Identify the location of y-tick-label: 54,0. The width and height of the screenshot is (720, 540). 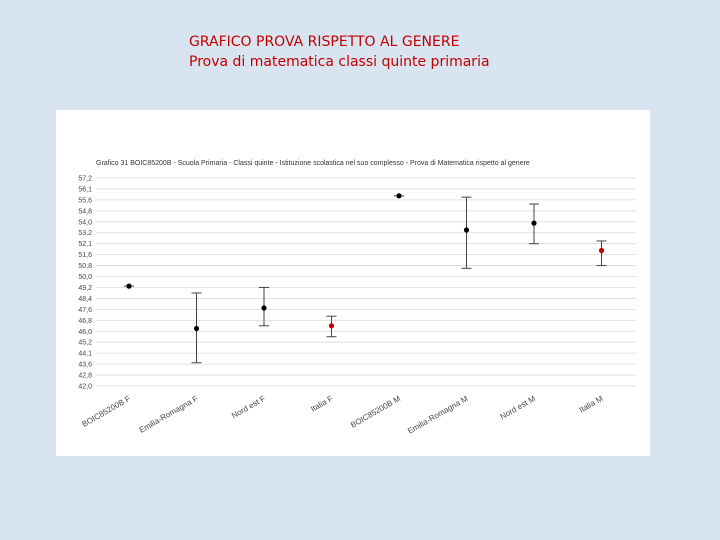
(85, 222).